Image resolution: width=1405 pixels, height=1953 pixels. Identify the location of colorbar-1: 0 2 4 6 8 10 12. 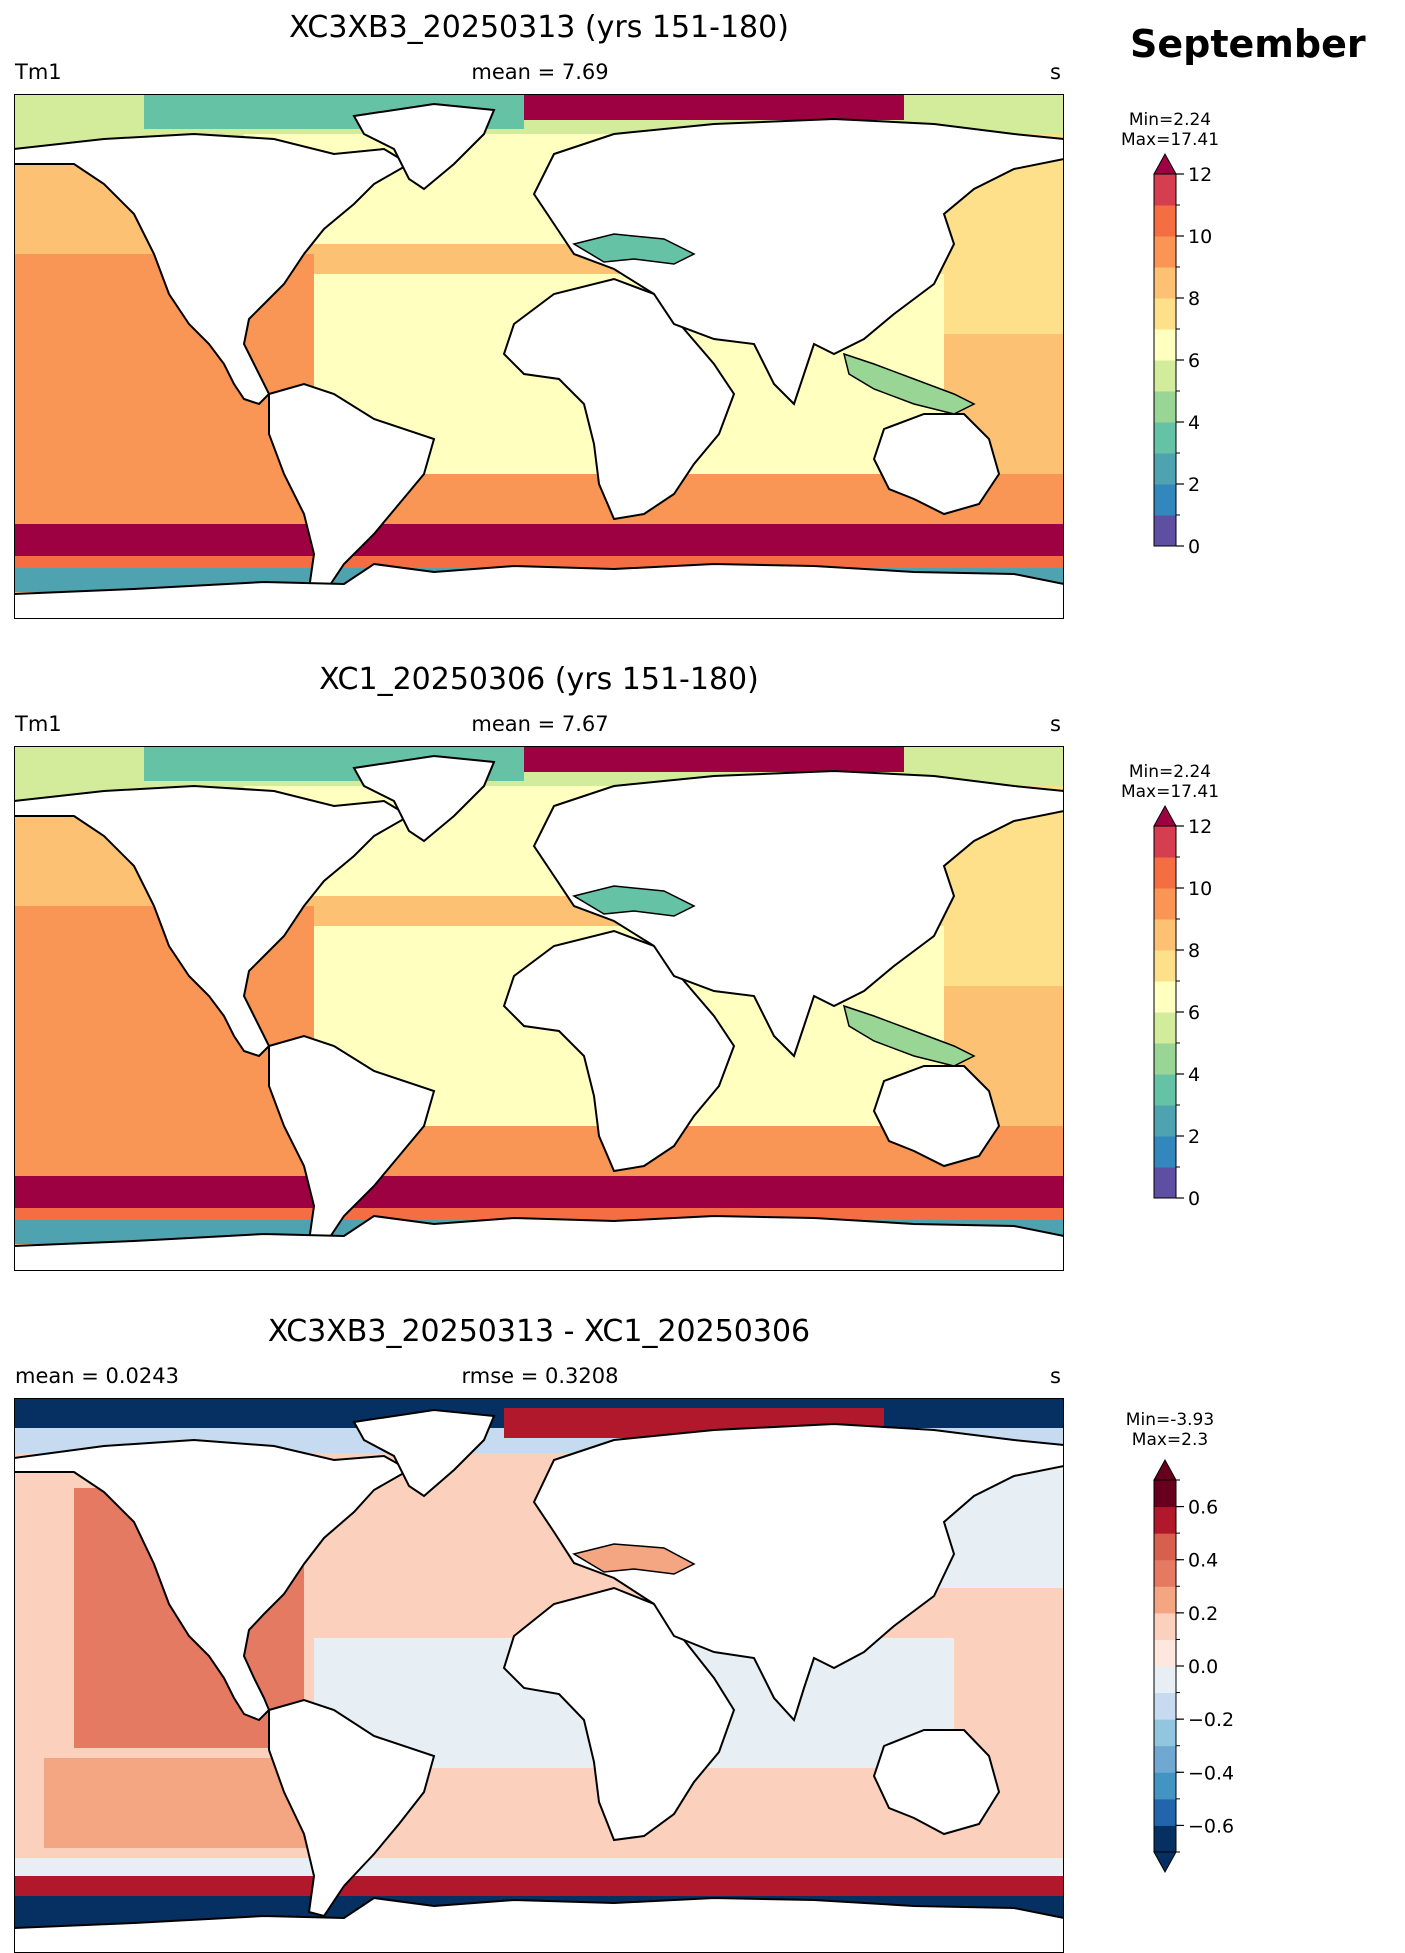
(1182, 355).